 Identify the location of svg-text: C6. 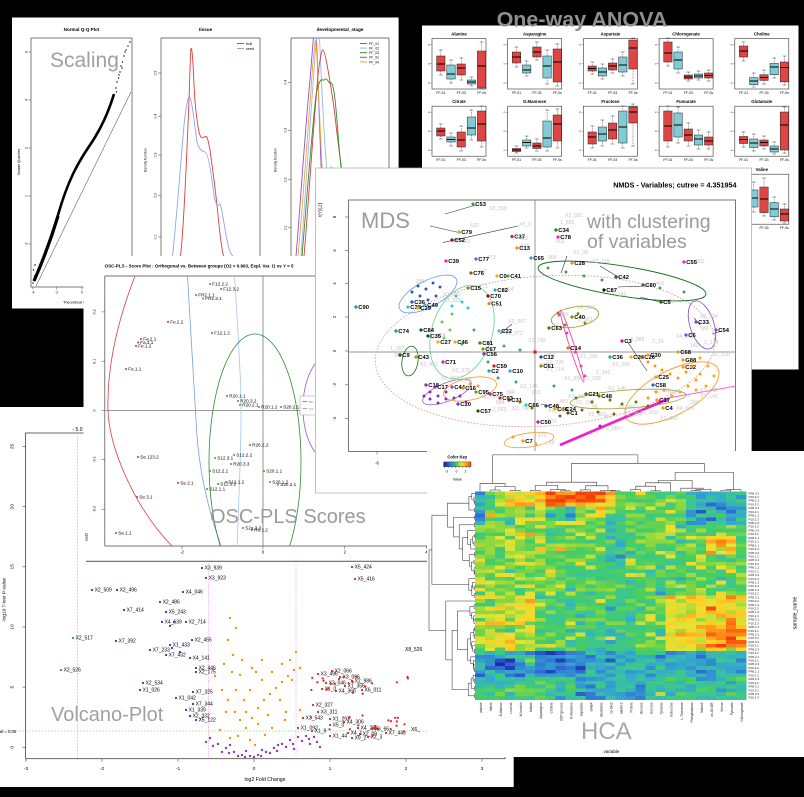
(692, 336).